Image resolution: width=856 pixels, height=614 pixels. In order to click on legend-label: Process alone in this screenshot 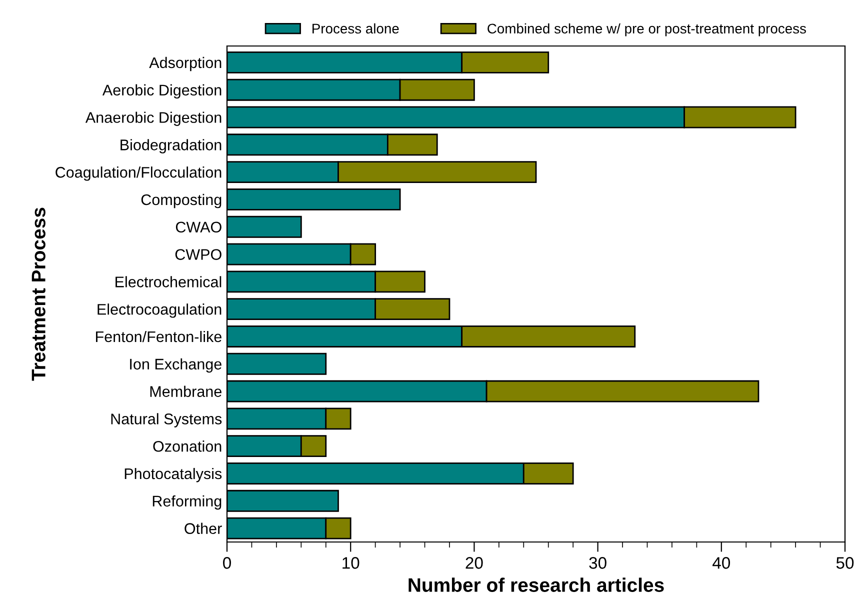, I will do `click(355, 28)`.